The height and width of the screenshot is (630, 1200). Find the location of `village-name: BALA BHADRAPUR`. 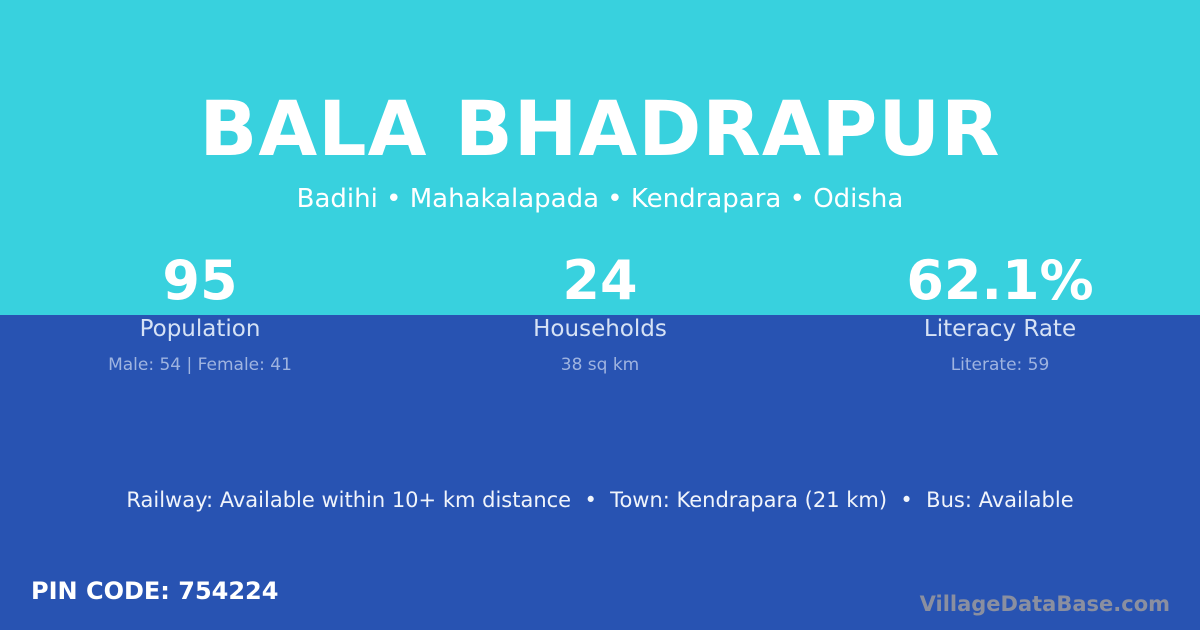

village-name: BALA BHADRAPUR is located at coordinates (600, 128).